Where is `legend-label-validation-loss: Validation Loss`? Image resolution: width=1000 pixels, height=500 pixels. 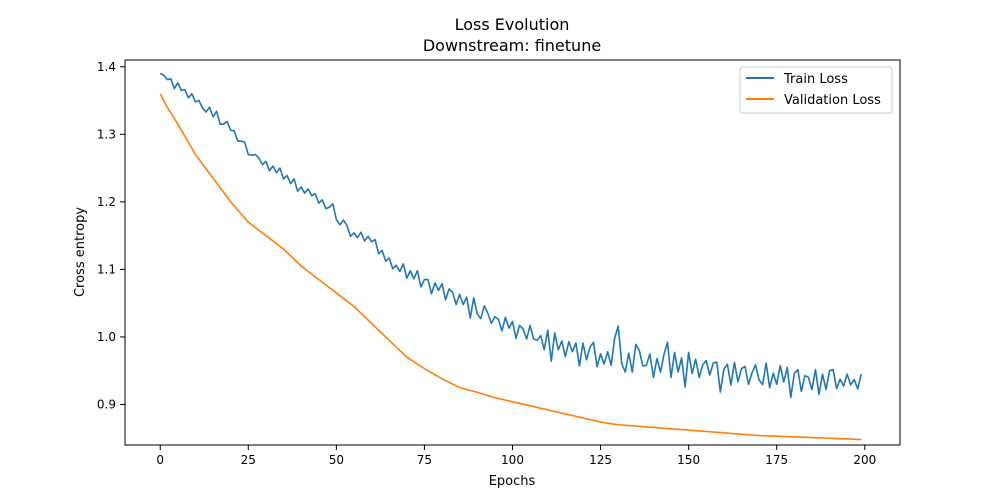 legend-label-validation-loss: Validation Loss is located at coordinates (832, 100).